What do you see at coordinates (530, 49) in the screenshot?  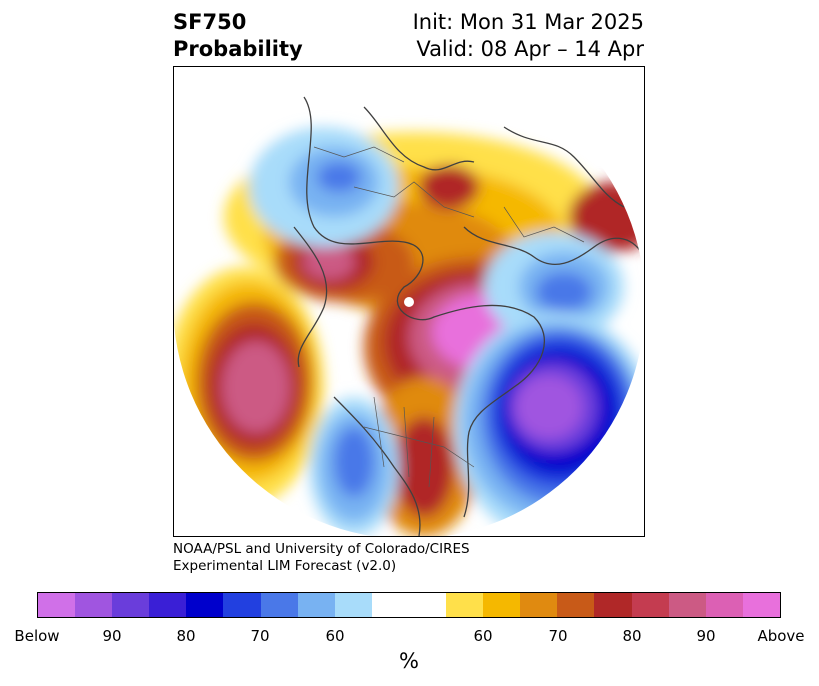 I see `valid-range: Valid: 08 Apr – 14 Apr` at bounding box center [530, 49].